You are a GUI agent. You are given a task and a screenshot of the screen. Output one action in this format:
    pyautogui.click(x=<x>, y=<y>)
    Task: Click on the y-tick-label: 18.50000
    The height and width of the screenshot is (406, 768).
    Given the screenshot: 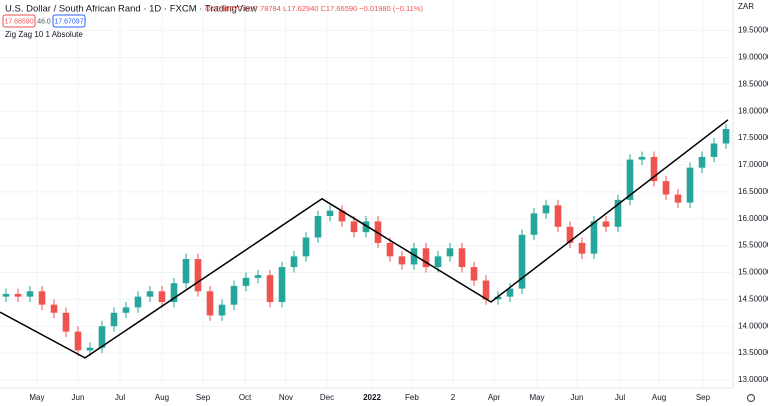 What is the action you would take?
    pyautogui.click(x=753, y=83)
    